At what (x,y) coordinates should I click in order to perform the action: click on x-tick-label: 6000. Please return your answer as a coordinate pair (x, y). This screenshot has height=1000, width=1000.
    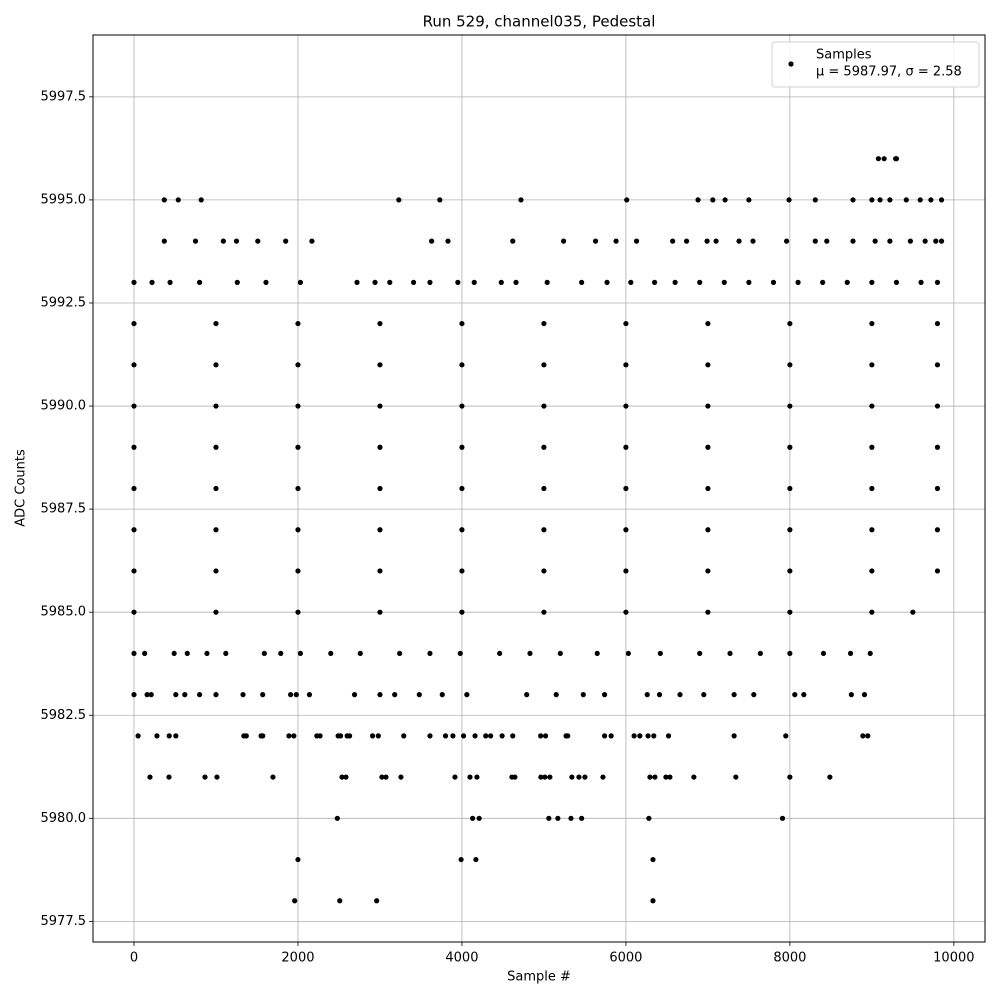
    Looking at the image, I should click on (625, 958).